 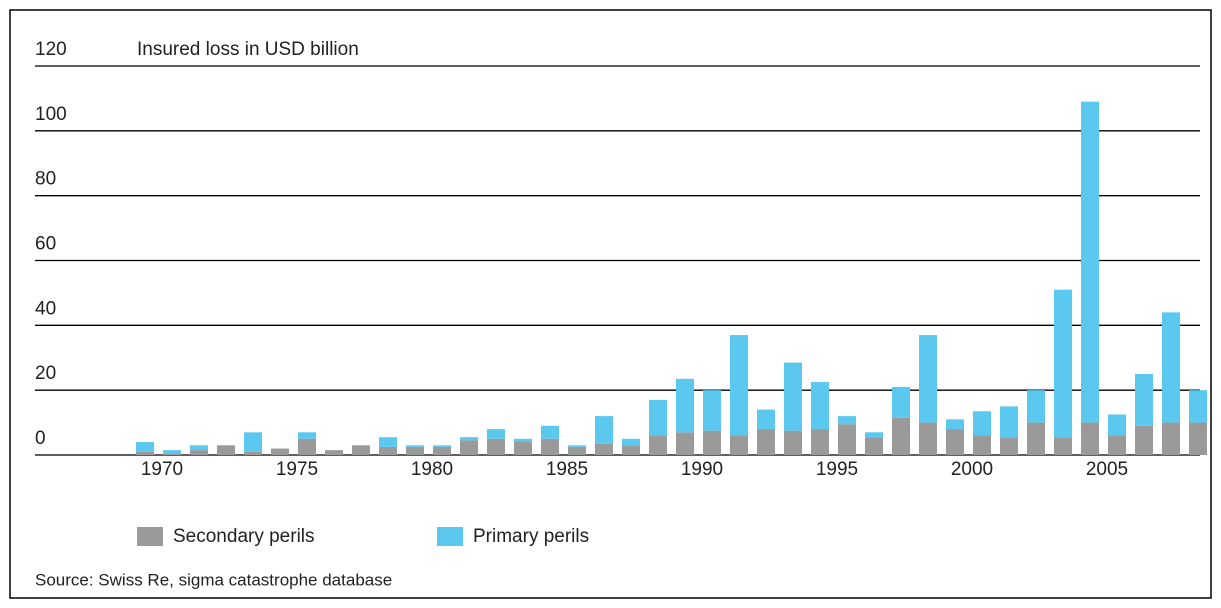 What do you see at coordinates (45, 308) in the screenshot?
I see `y-tick-label: 40` at bounding box center [45, 308].